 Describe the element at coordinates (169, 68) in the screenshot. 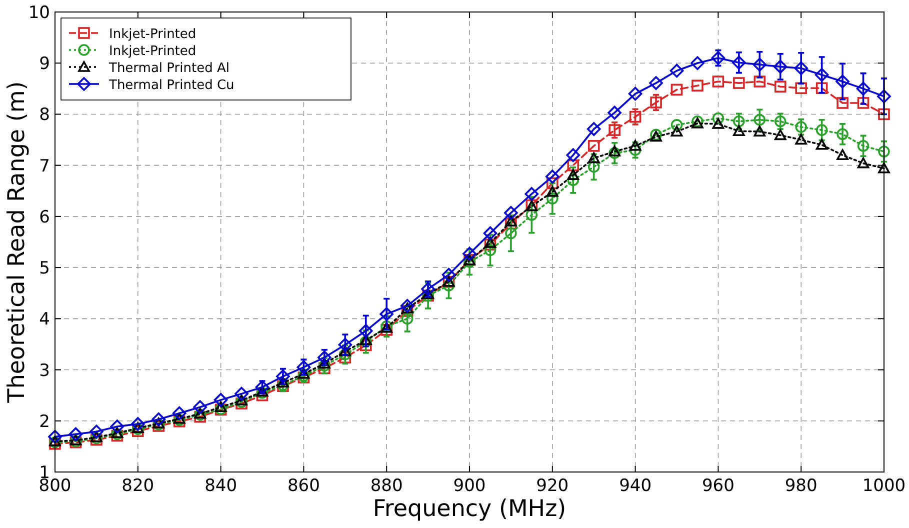

I see `legend-label: Thermal Printed Al` at that location.